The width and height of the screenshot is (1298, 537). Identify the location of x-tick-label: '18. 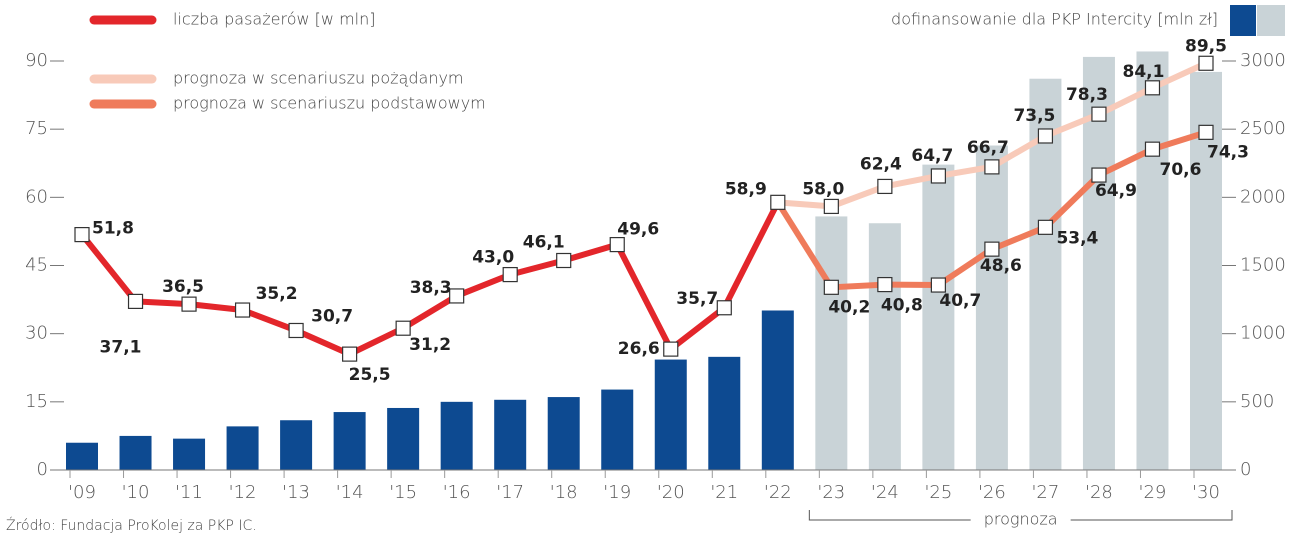
(564, 492).